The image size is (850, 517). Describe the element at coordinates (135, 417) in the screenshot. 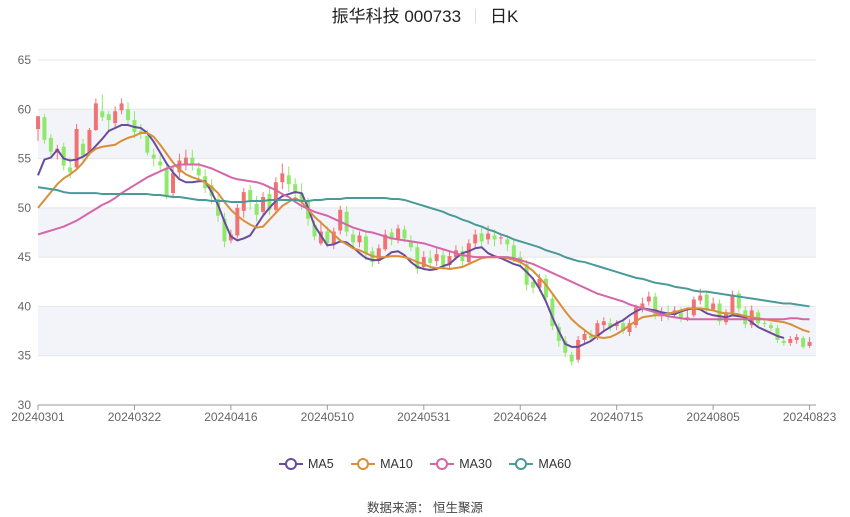

I see `x-tick-label: 20240322` at that location.